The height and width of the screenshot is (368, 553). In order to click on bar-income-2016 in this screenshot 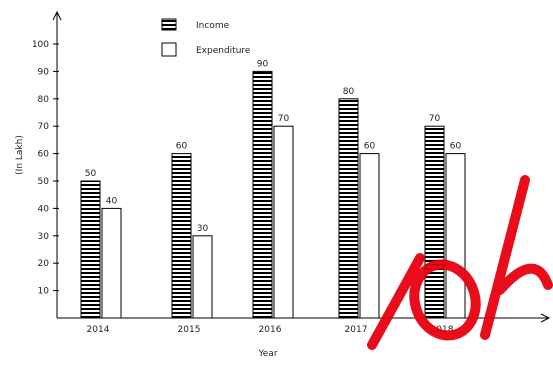, I will do `click(262, 194)`.